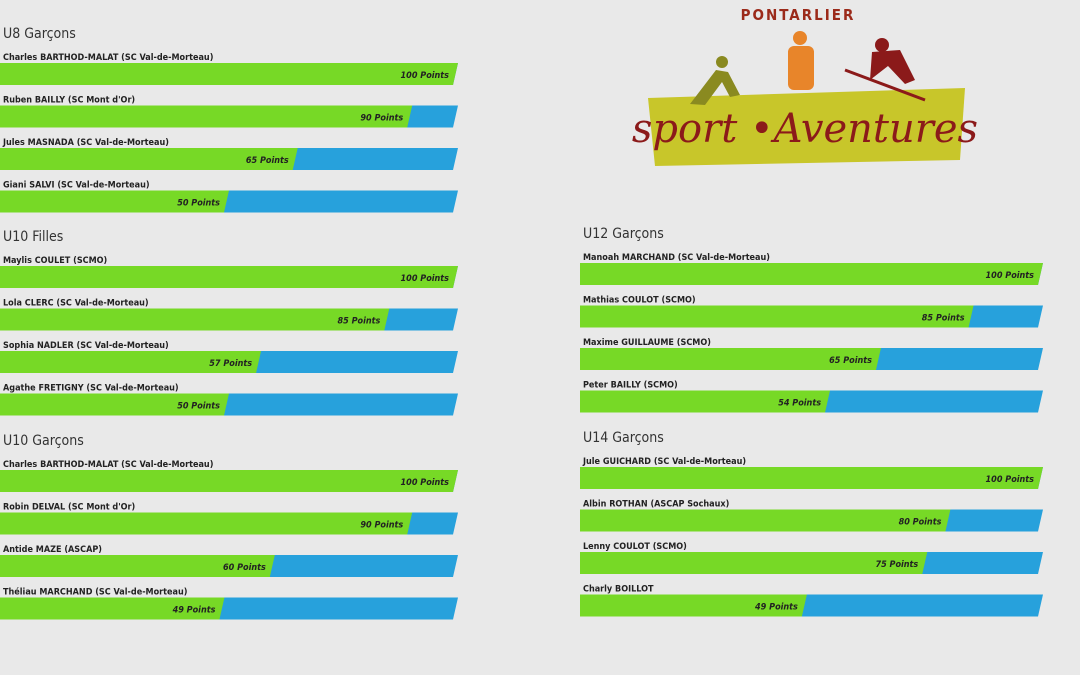 This screenshot has width=1080, height=675. Describe the element at coordinates (885, 85) in the screenshot. I see `logo-ski` at that location.